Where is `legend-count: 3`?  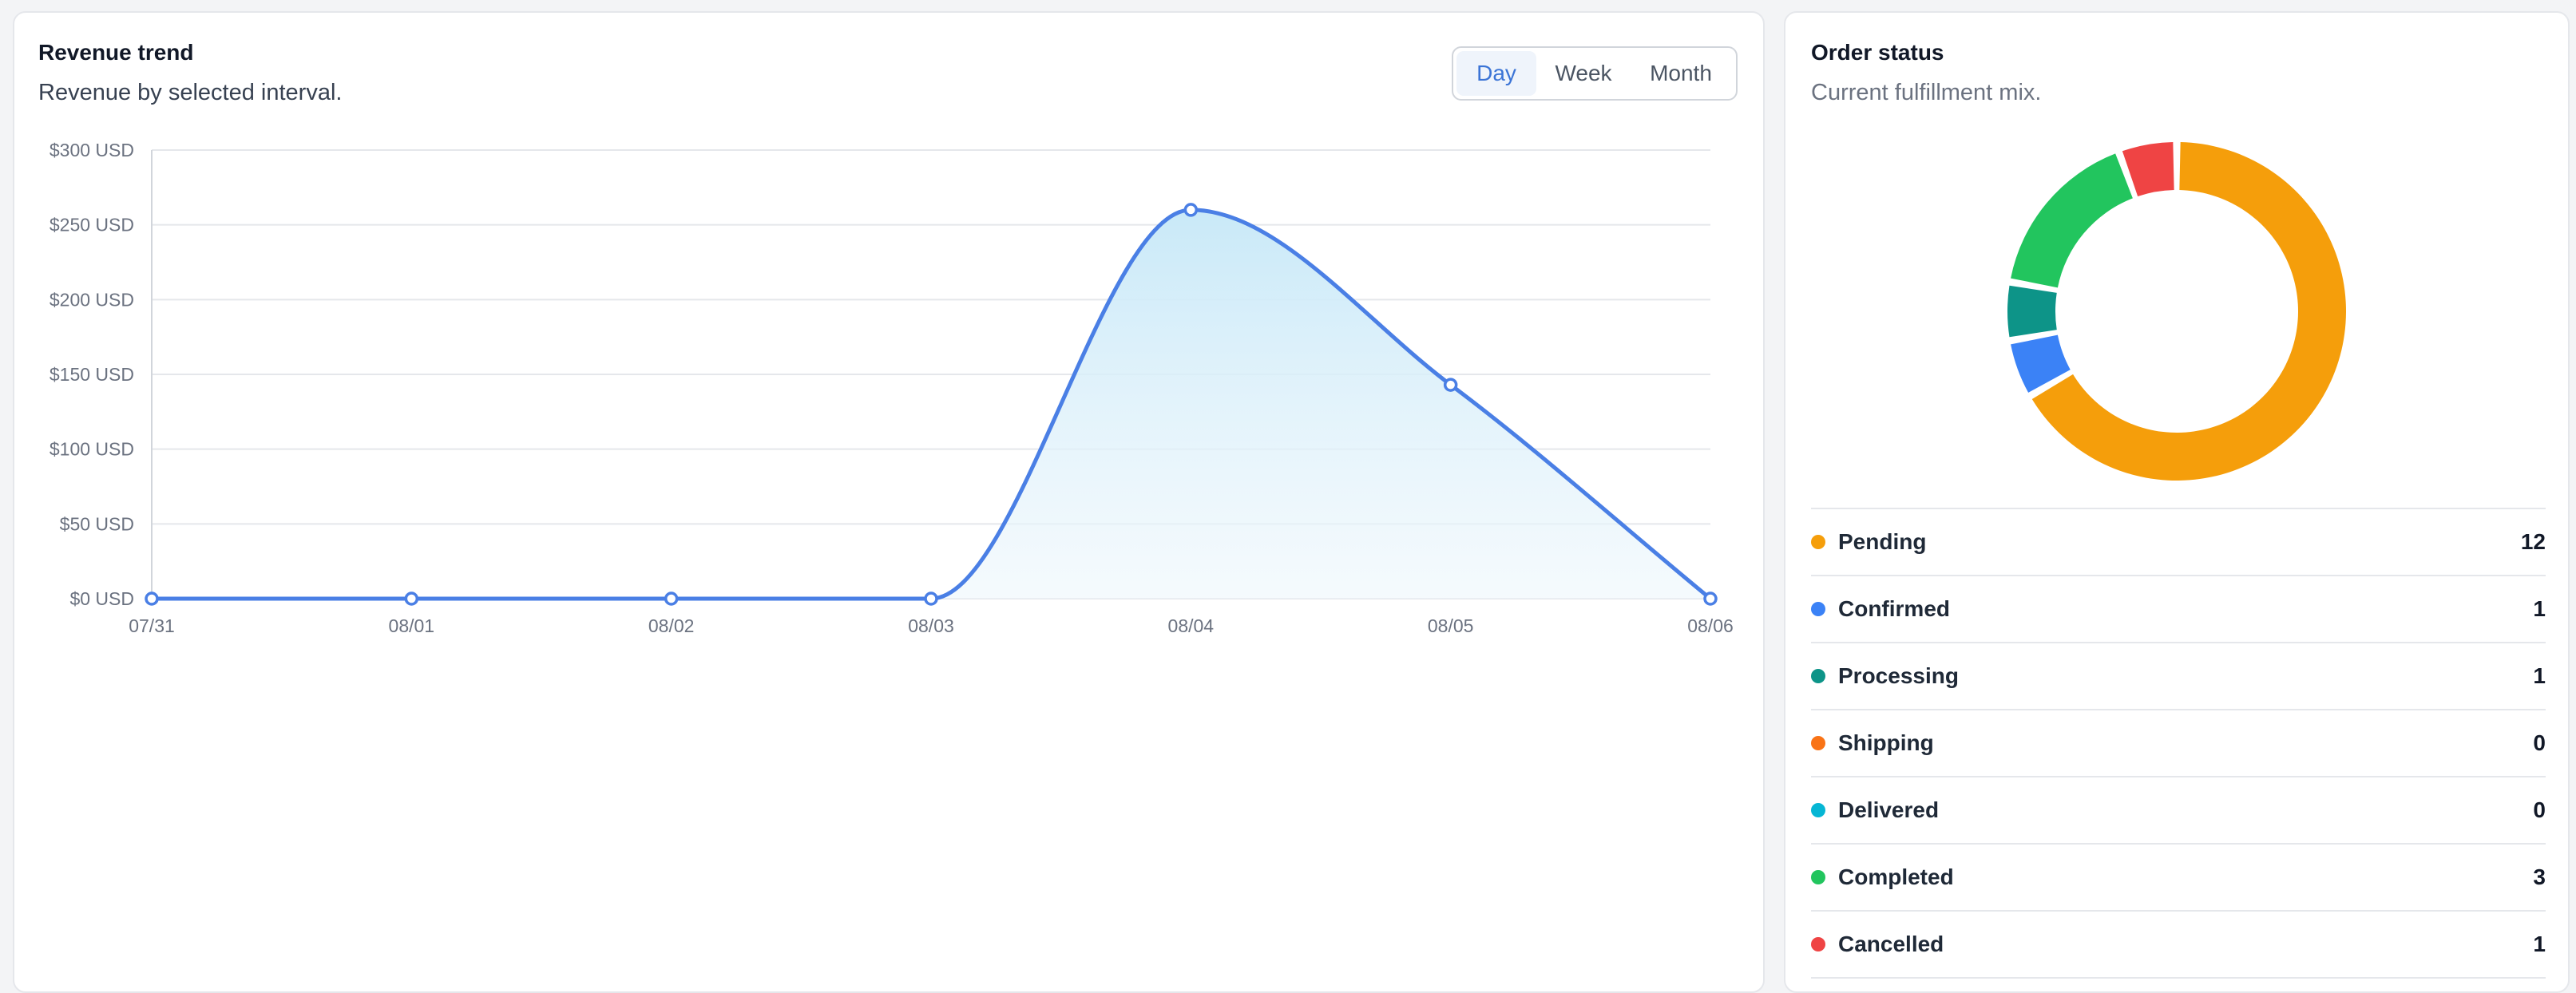
legend-count: 3 is located at coordinates (2539, 876).